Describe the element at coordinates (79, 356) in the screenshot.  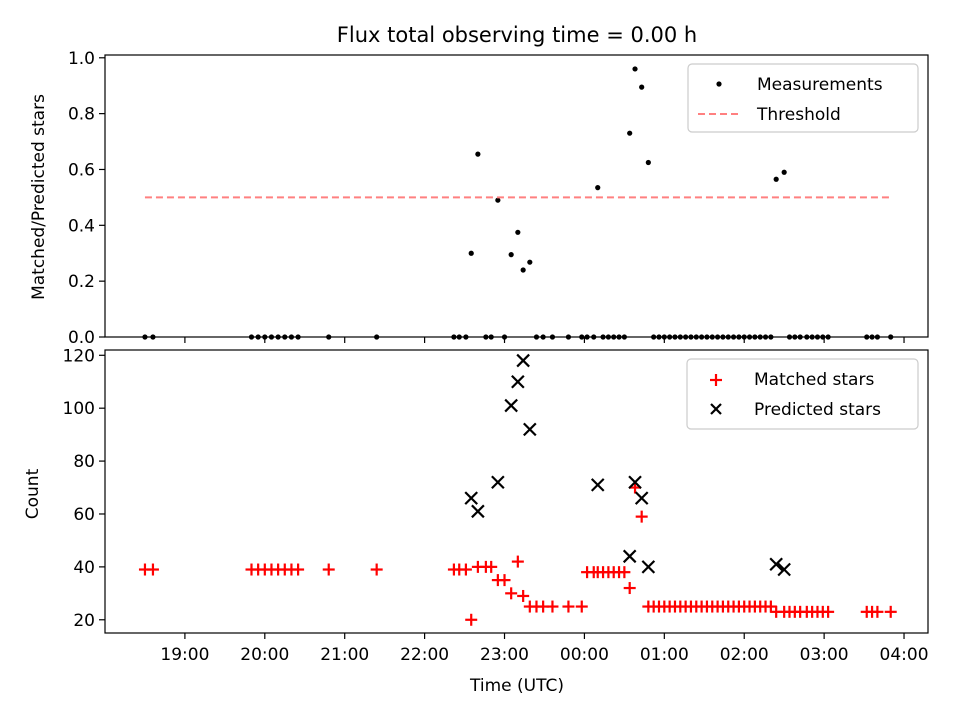
I see `y-tick-label: 120` at that location.